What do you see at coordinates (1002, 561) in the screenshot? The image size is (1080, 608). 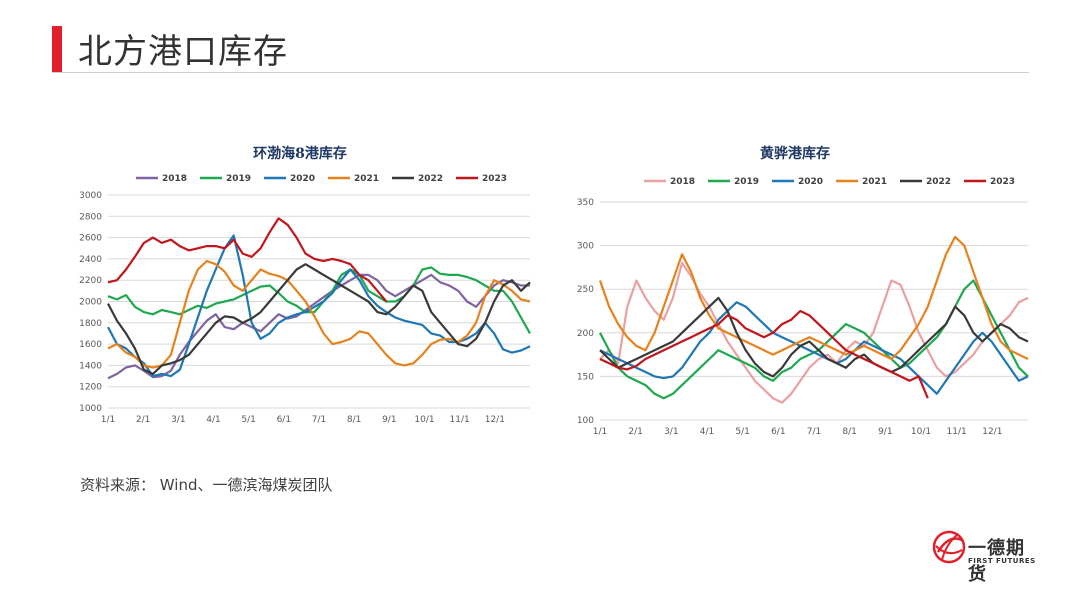 I see `logo-text-en: FIRST FUTURES` at bounding box center [1002, 561].